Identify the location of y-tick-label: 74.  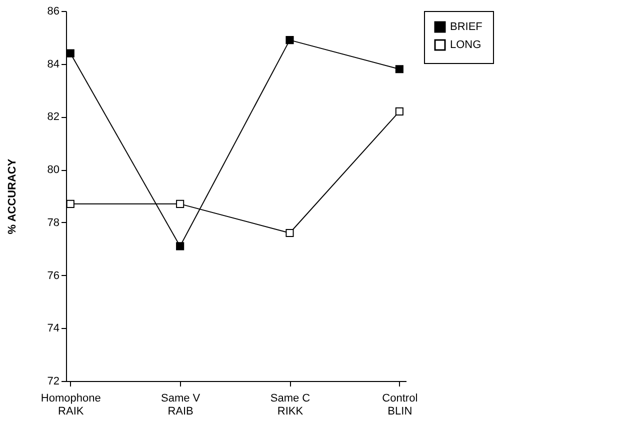
(53, 328).